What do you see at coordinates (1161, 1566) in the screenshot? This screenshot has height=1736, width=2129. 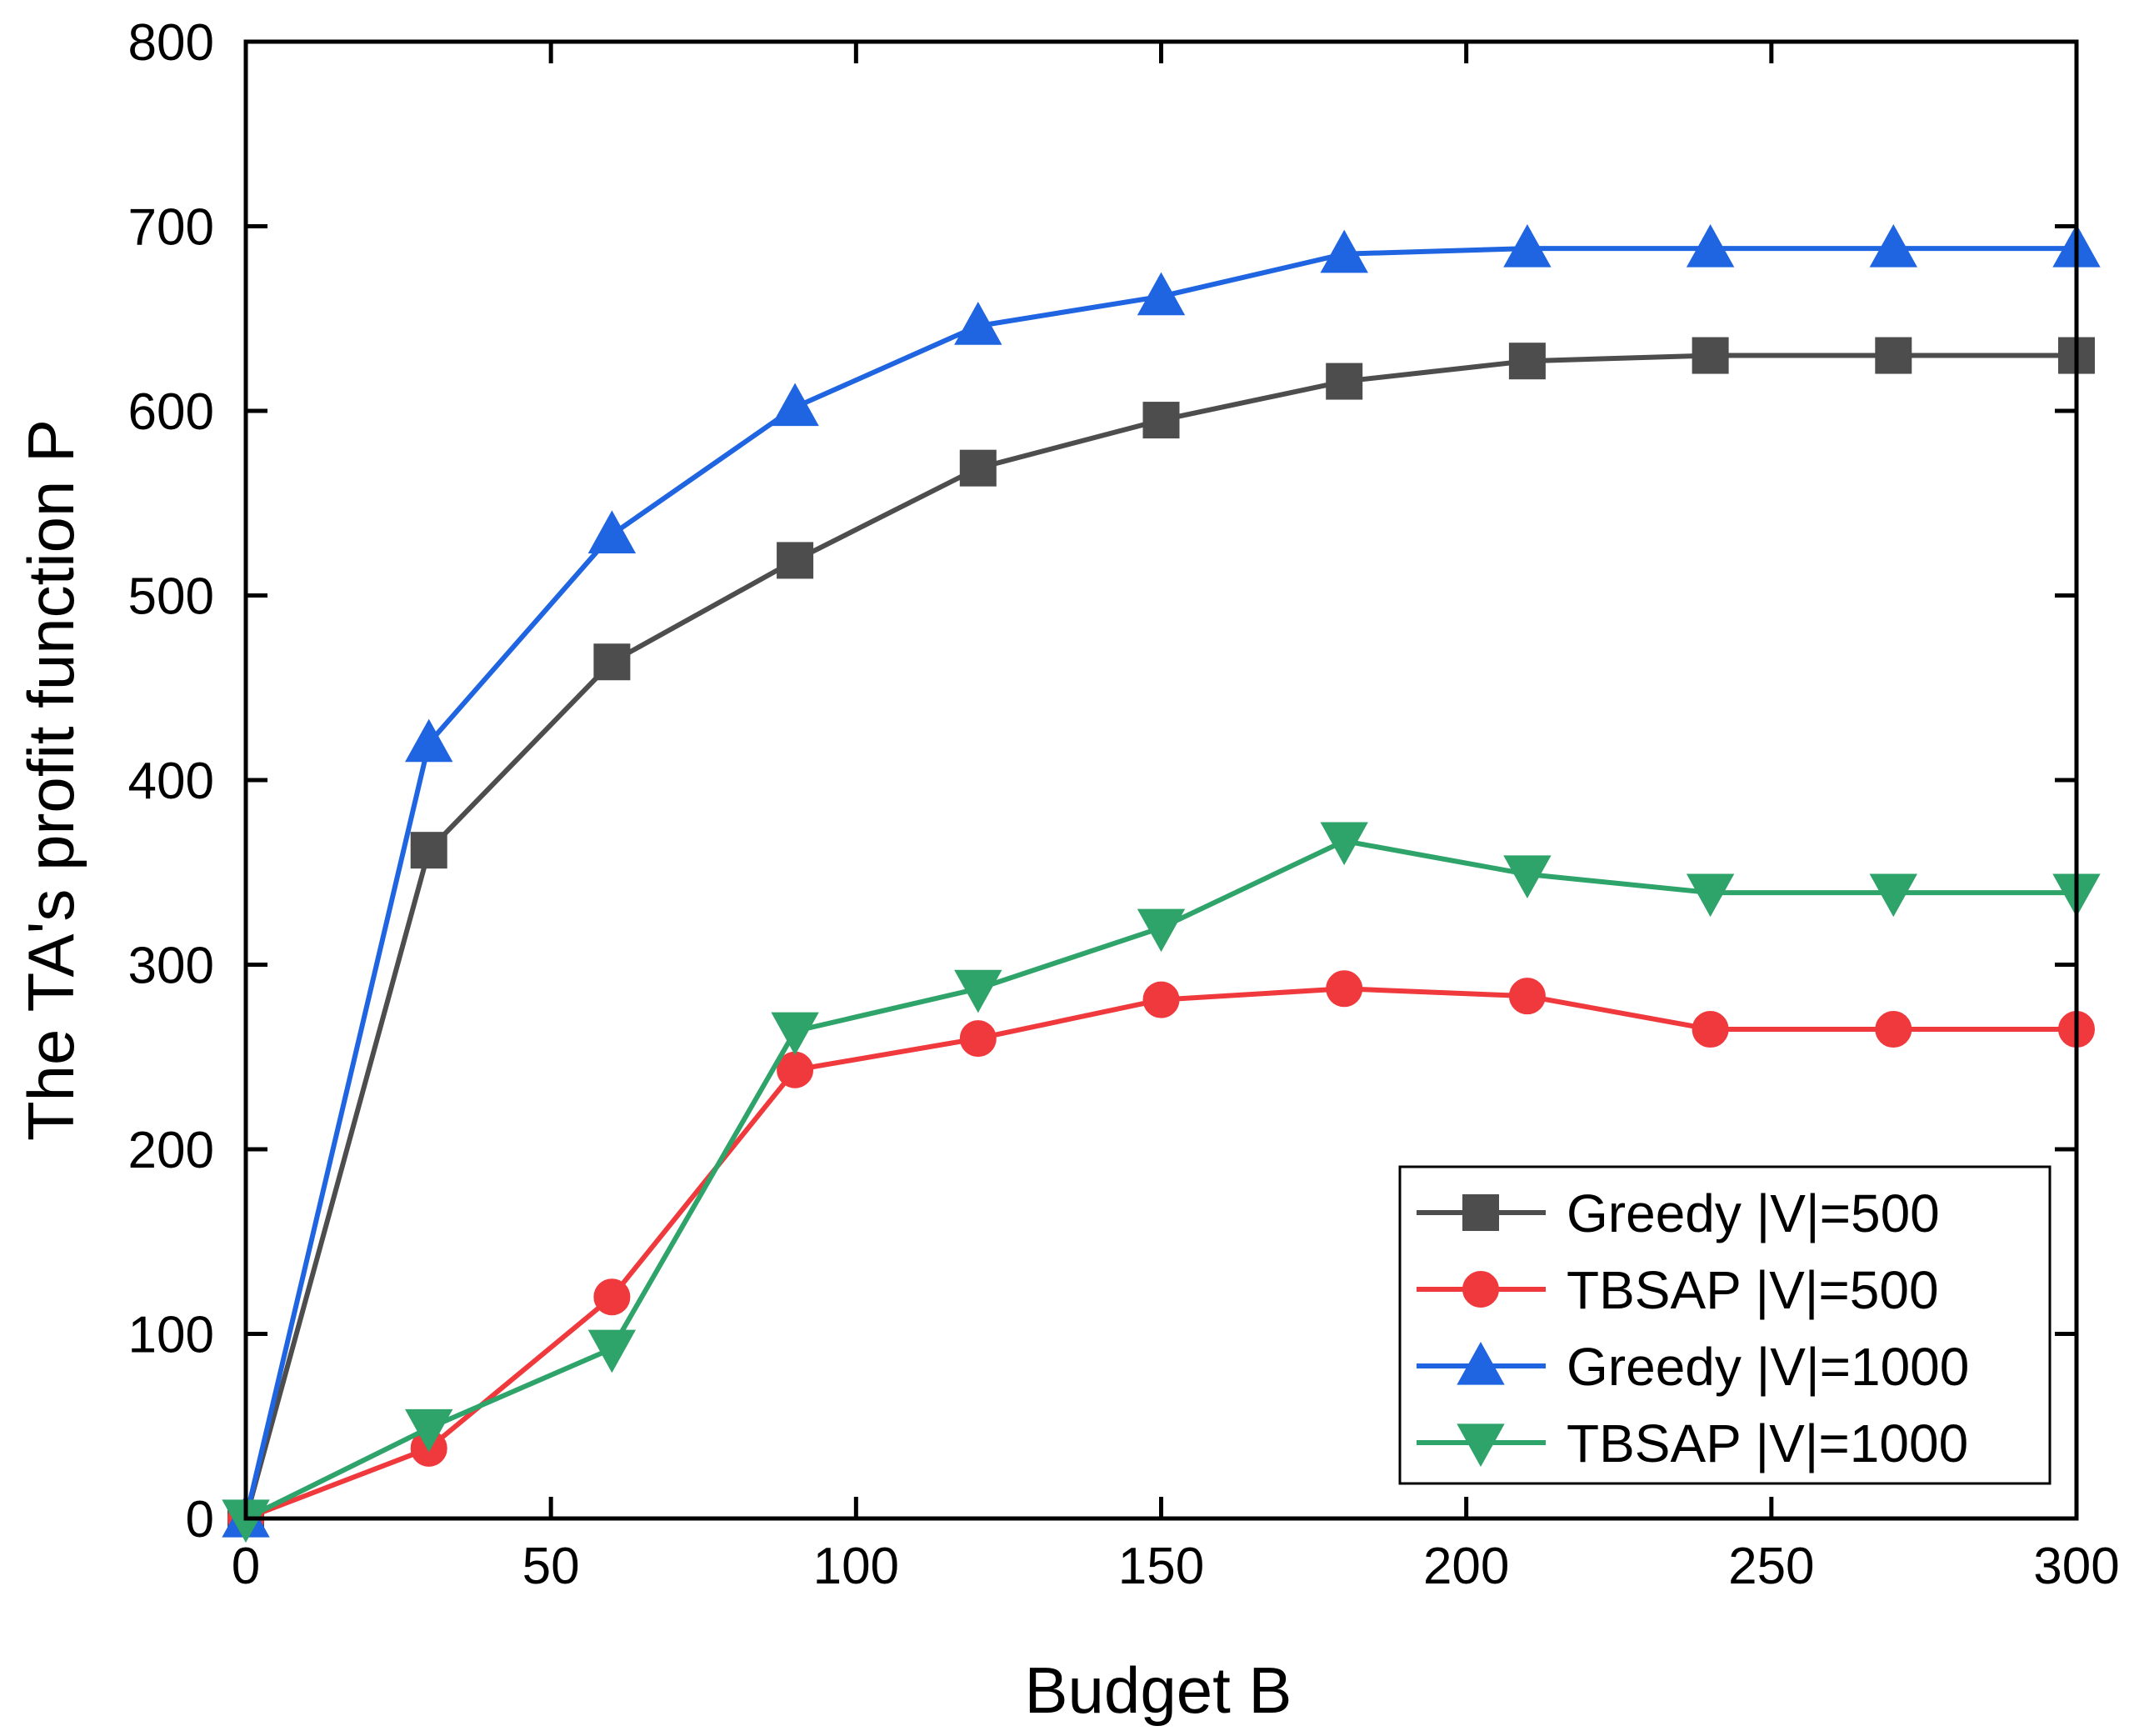 I see `x-tick-label-150: 150` at bounding box center [1161, 1566].